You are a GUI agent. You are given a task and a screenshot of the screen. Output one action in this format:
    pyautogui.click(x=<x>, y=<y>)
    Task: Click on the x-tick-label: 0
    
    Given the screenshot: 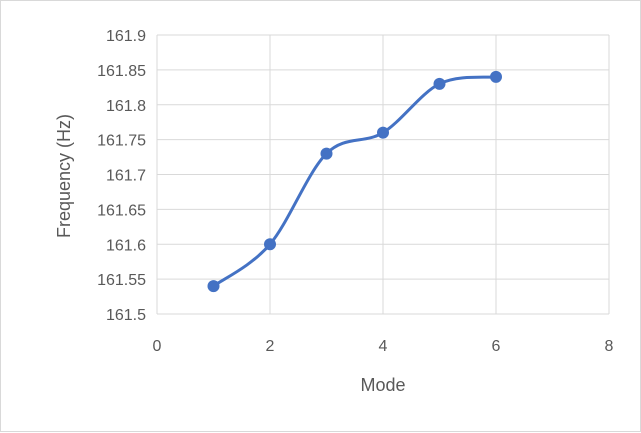 What is the action you would take?
    pyautogui.click(x=157, y=346)
    